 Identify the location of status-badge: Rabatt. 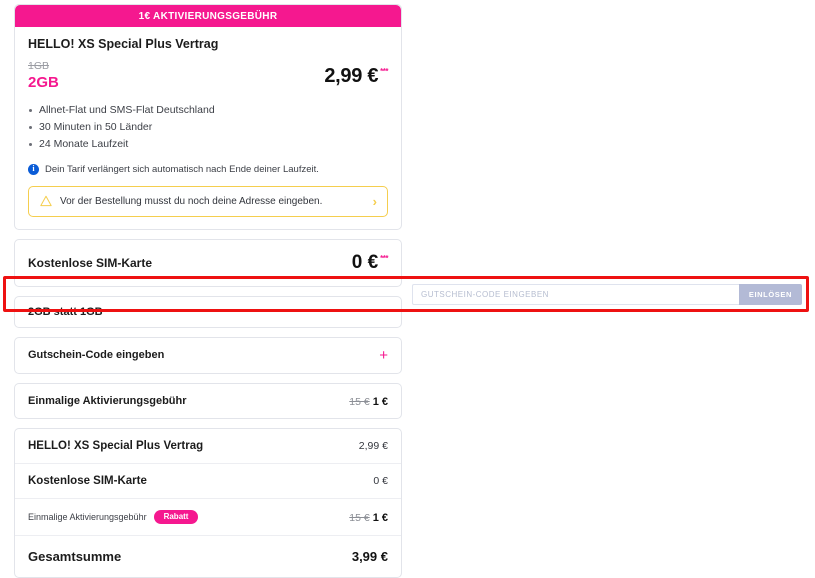
(176, 516).